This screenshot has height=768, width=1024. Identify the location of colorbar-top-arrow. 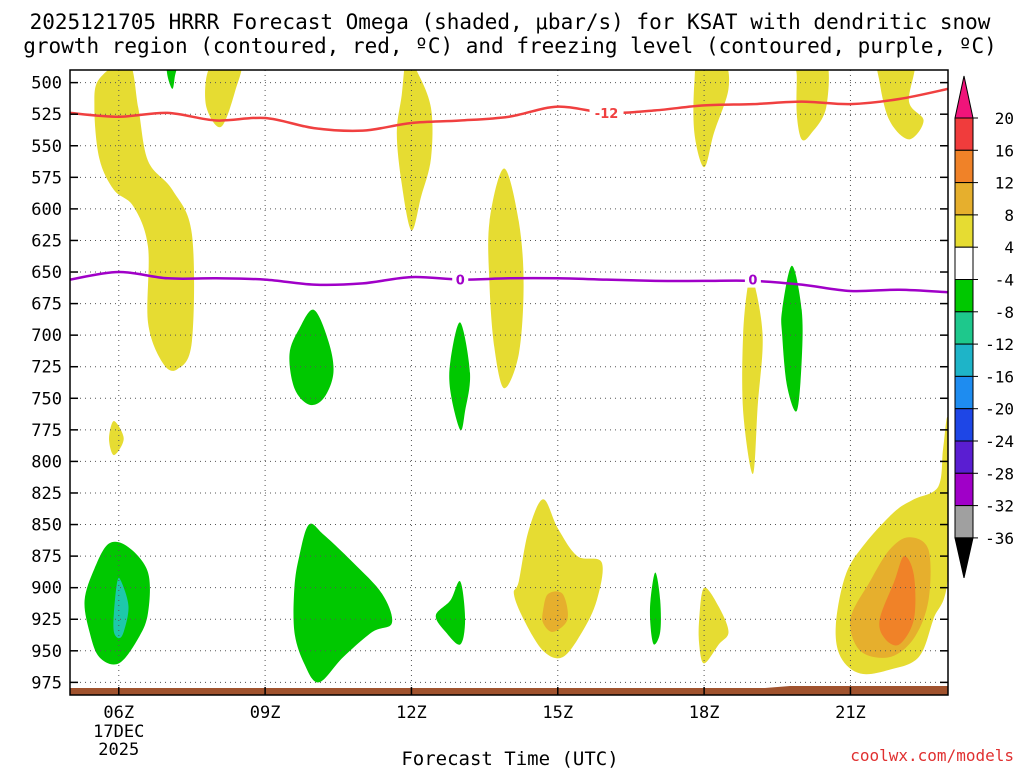
(964, 97).